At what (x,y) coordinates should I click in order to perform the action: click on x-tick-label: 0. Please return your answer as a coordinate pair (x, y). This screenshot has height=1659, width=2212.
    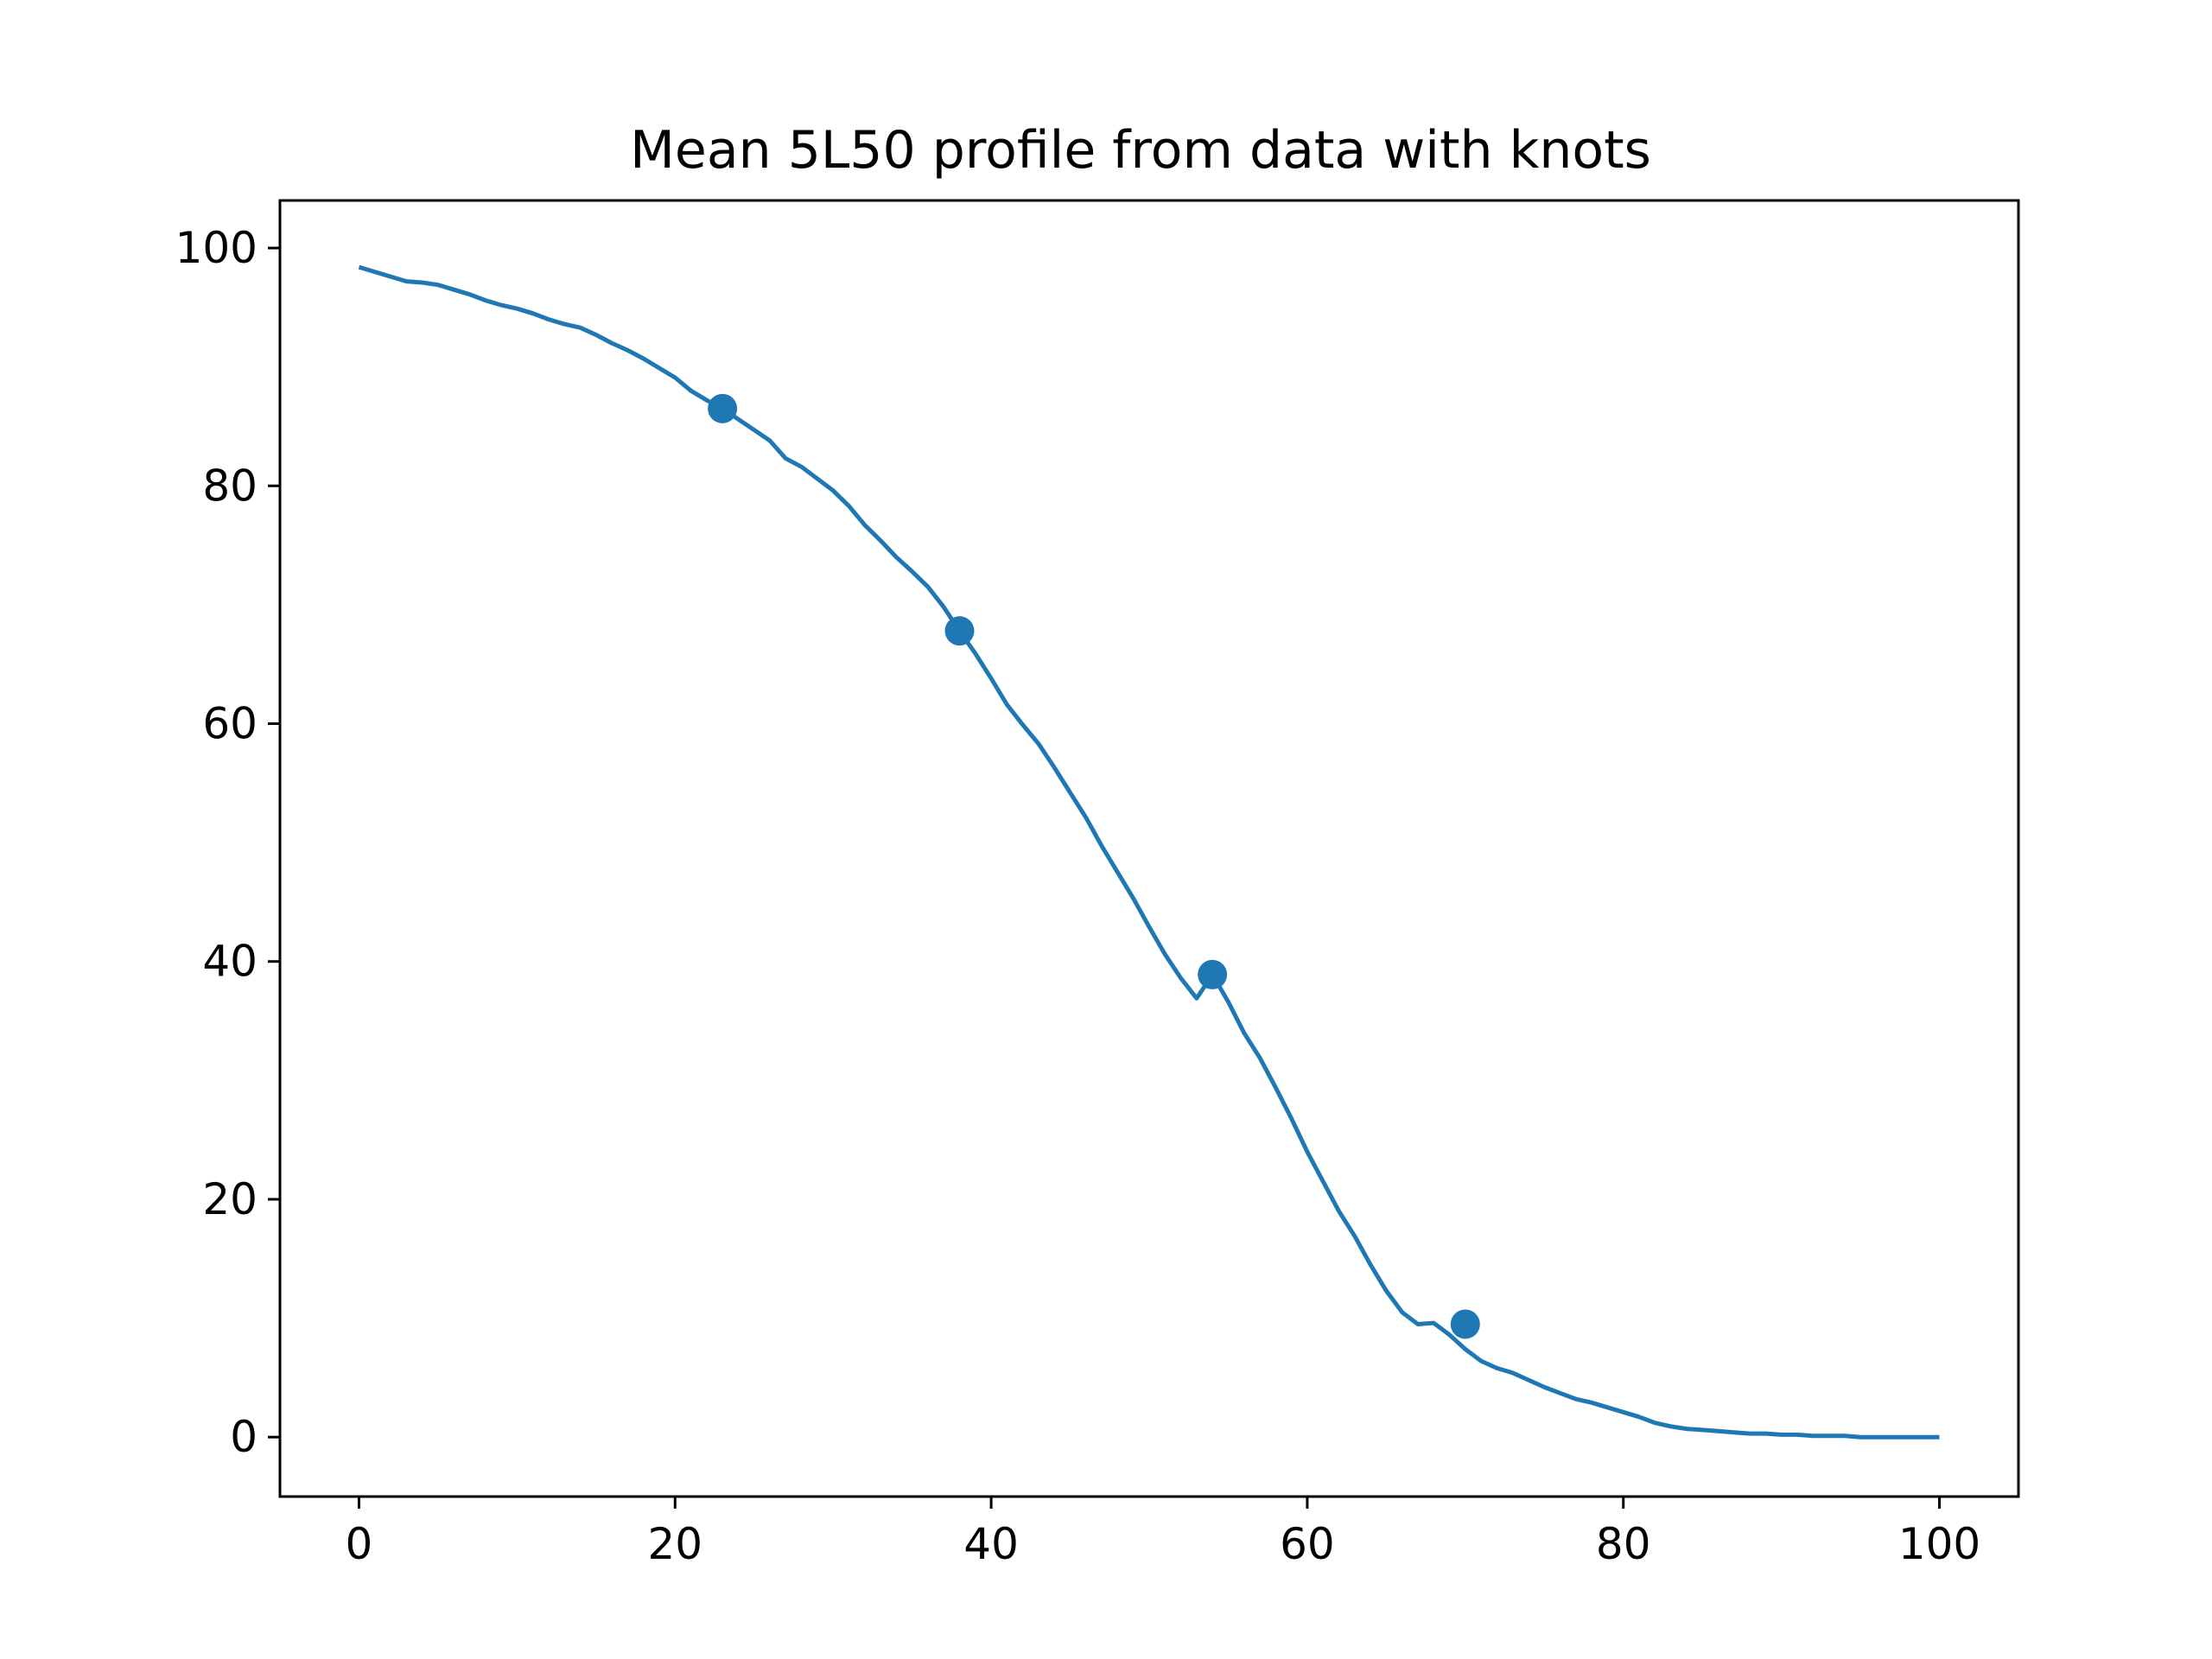
    Looking at the image, I should click on (359, 1544).